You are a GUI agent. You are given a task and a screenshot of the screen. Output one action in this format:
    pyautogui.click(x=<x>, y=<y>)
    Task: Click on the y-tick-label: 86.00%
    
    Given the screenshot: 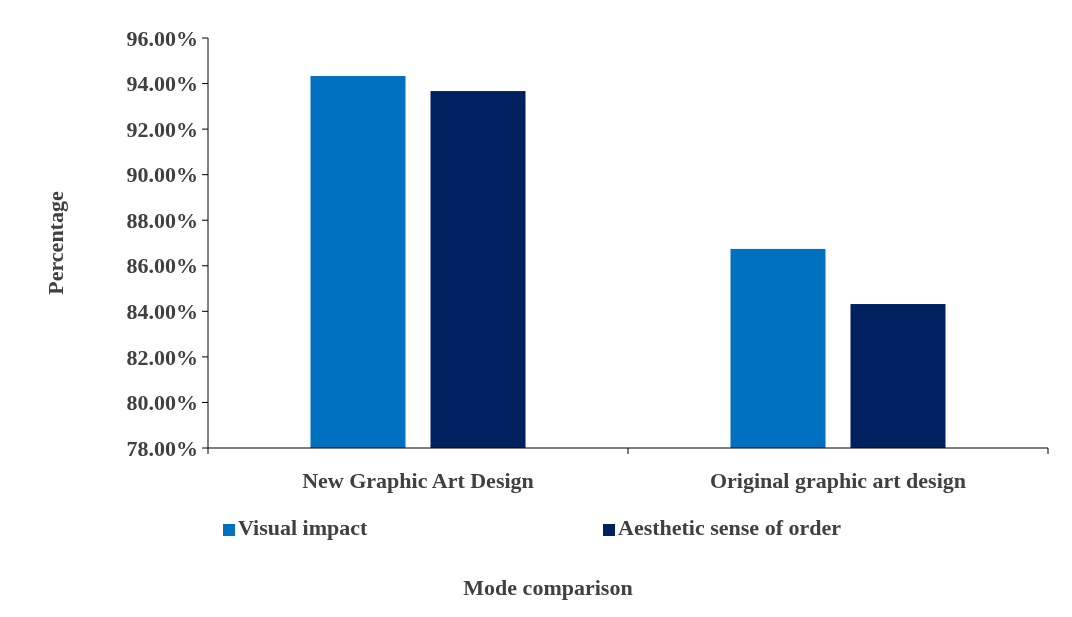 What is the action you would take?
    pyautogui.click(x=162, y=266)
    